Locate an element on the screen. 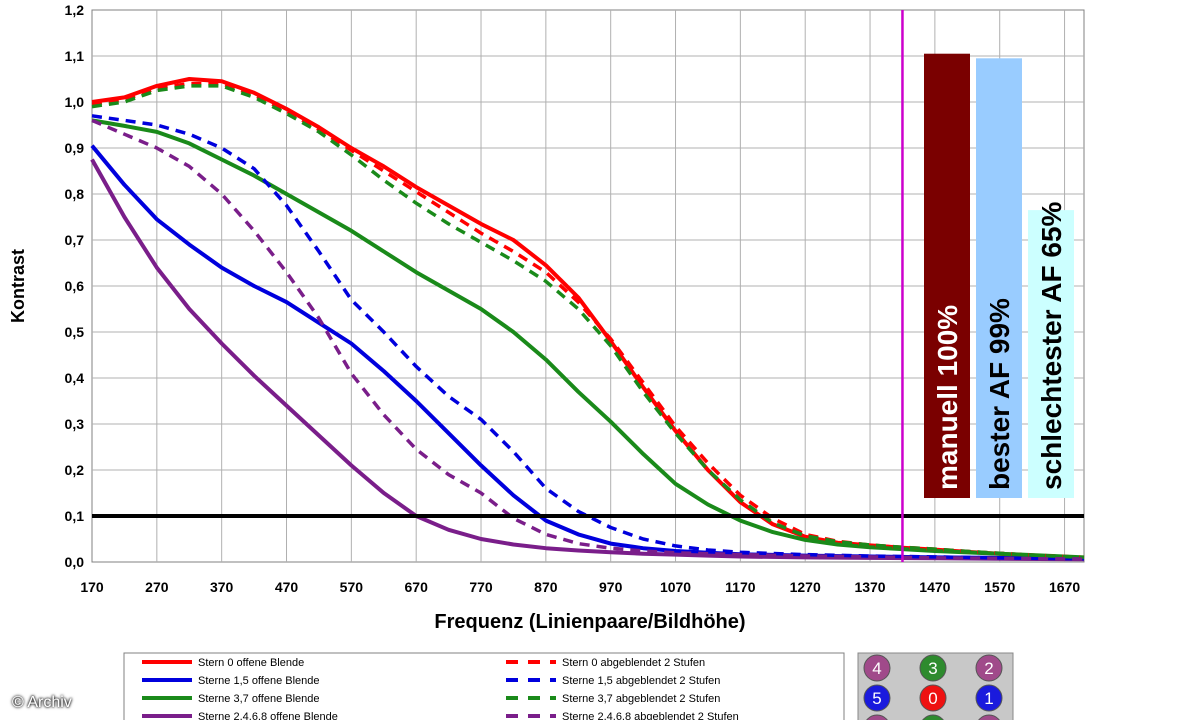 This screenshot has height=720, width=1200. copyright-note: © Archiv is located at coordinates (42, 702).